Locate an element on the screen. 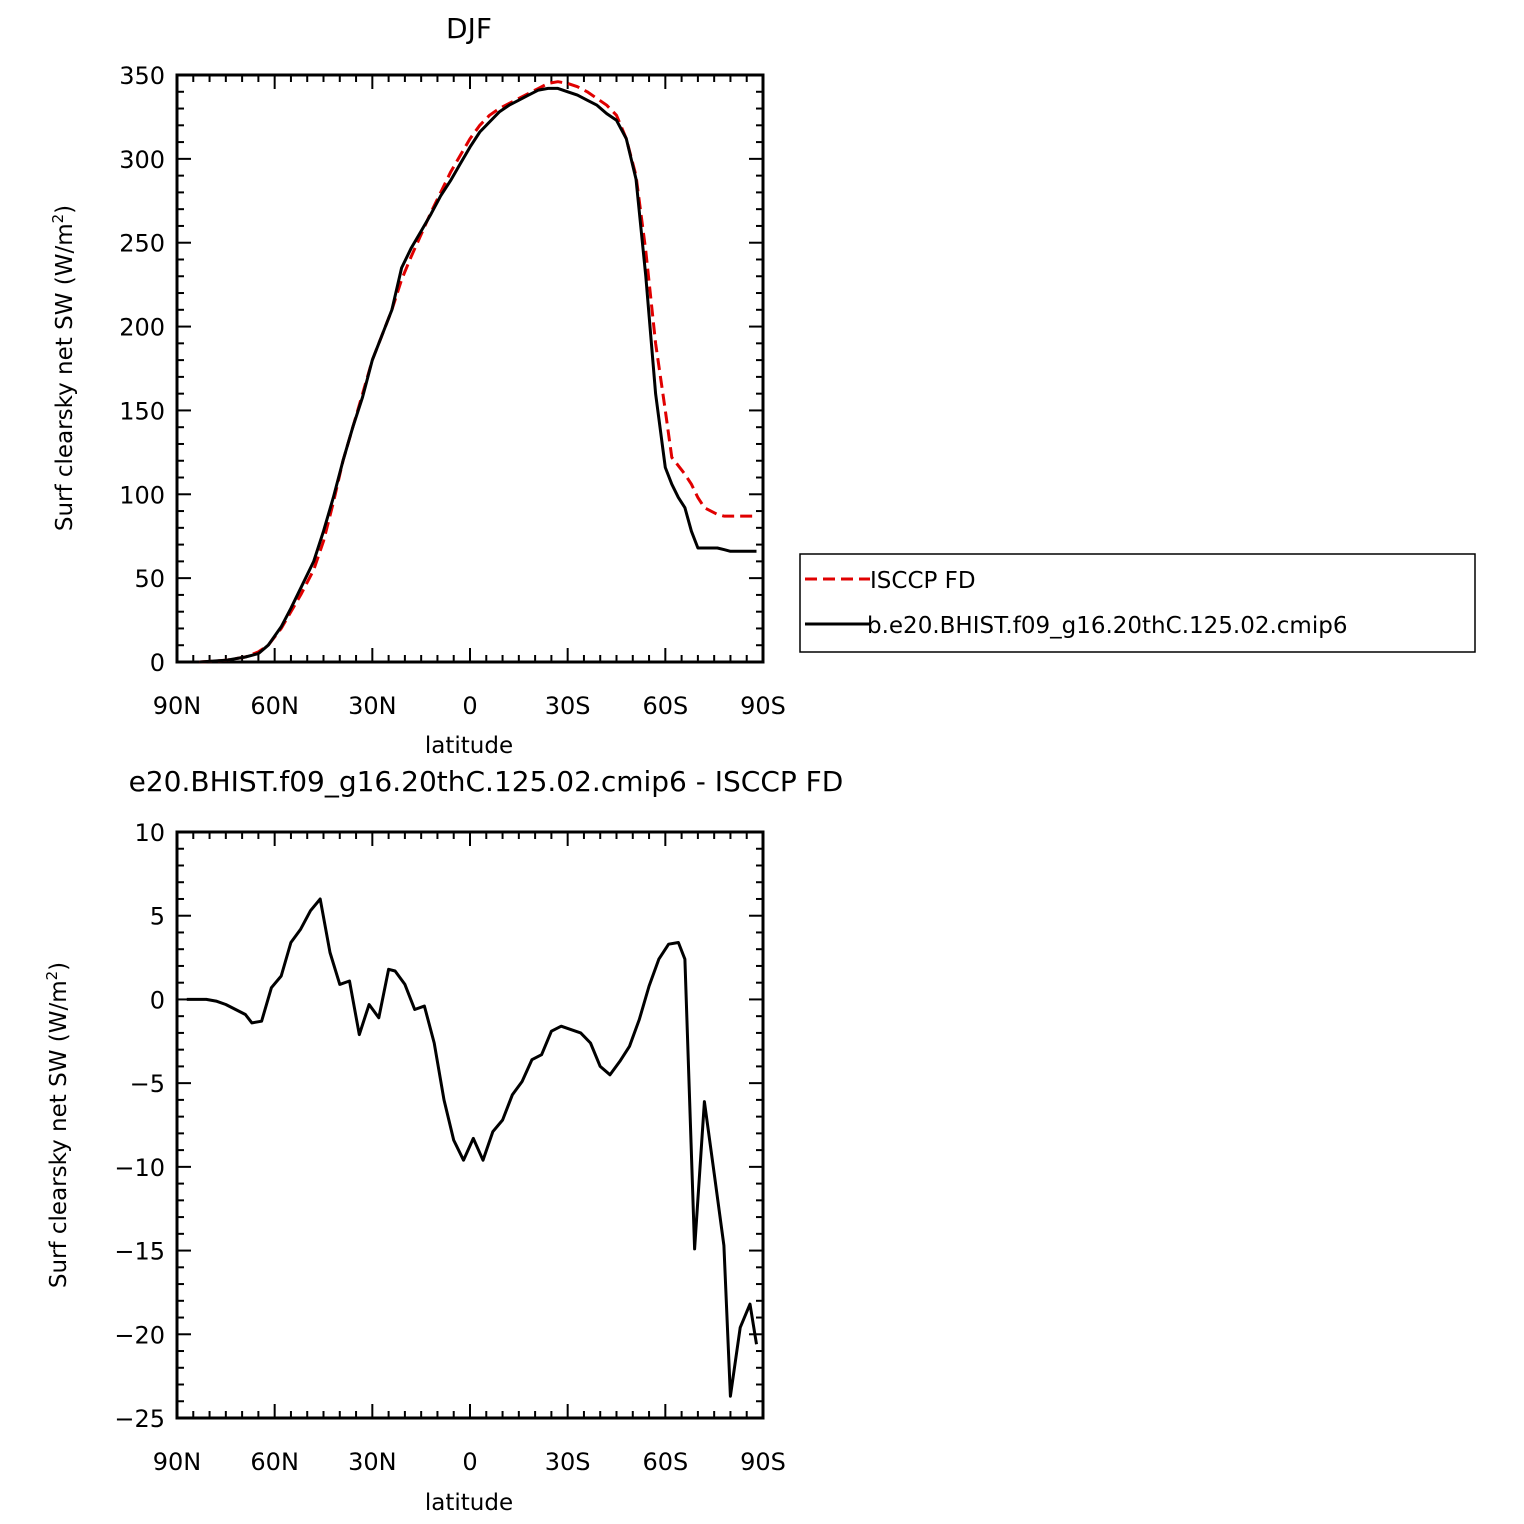 This screenshot has height=1524, width=1524. bottom-y-tick-label: −15 is located at coordinates (139, 1252).